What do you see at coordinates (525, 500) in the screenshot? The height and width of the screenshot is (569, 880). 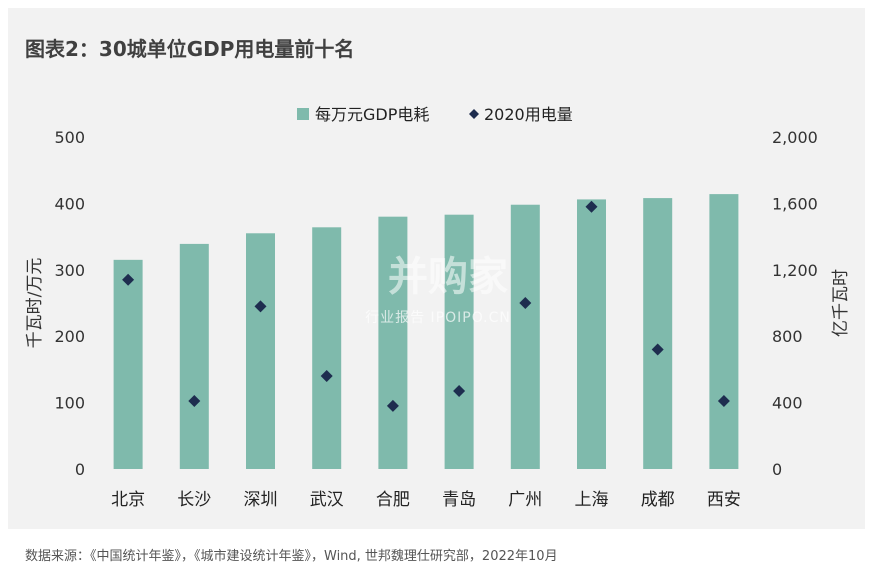 I see `x-tick-label: 广州` at bounding box center [525, 500].